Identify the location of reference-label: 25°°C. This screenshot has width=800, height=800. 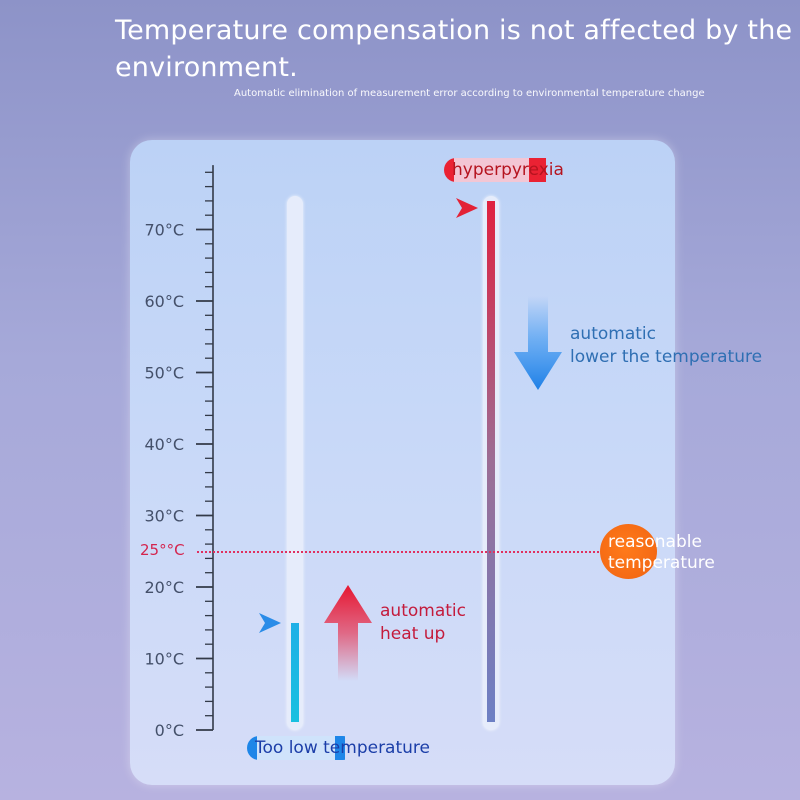
(162, 550).